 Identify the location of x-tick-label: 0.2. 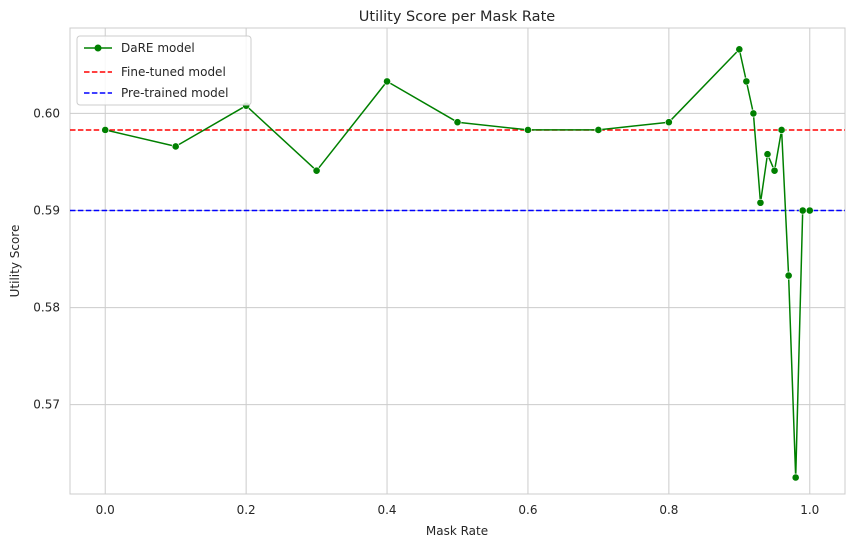
(246, 510).